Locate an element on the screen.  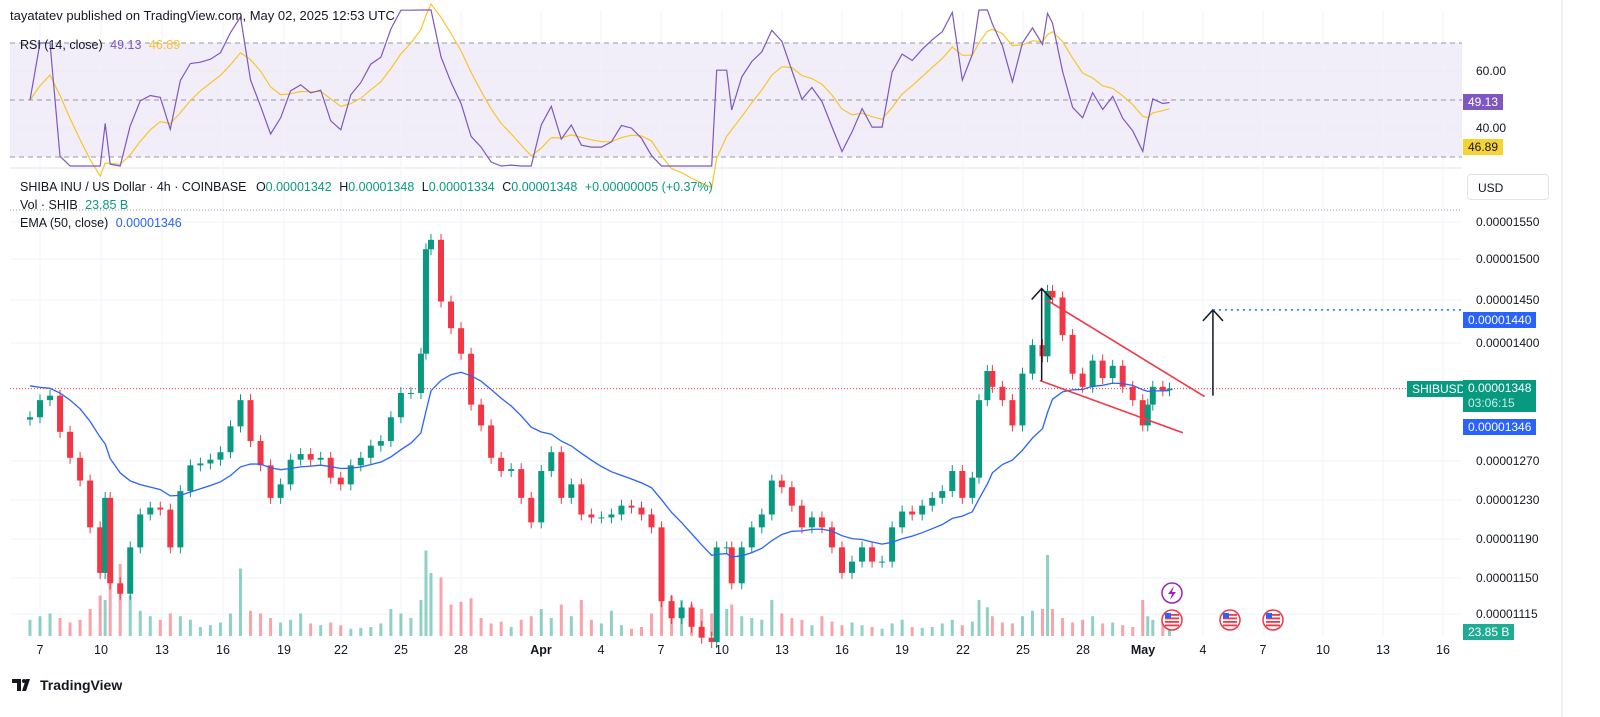
low-value: 0.00001334 is located at coordinates (461, 187).